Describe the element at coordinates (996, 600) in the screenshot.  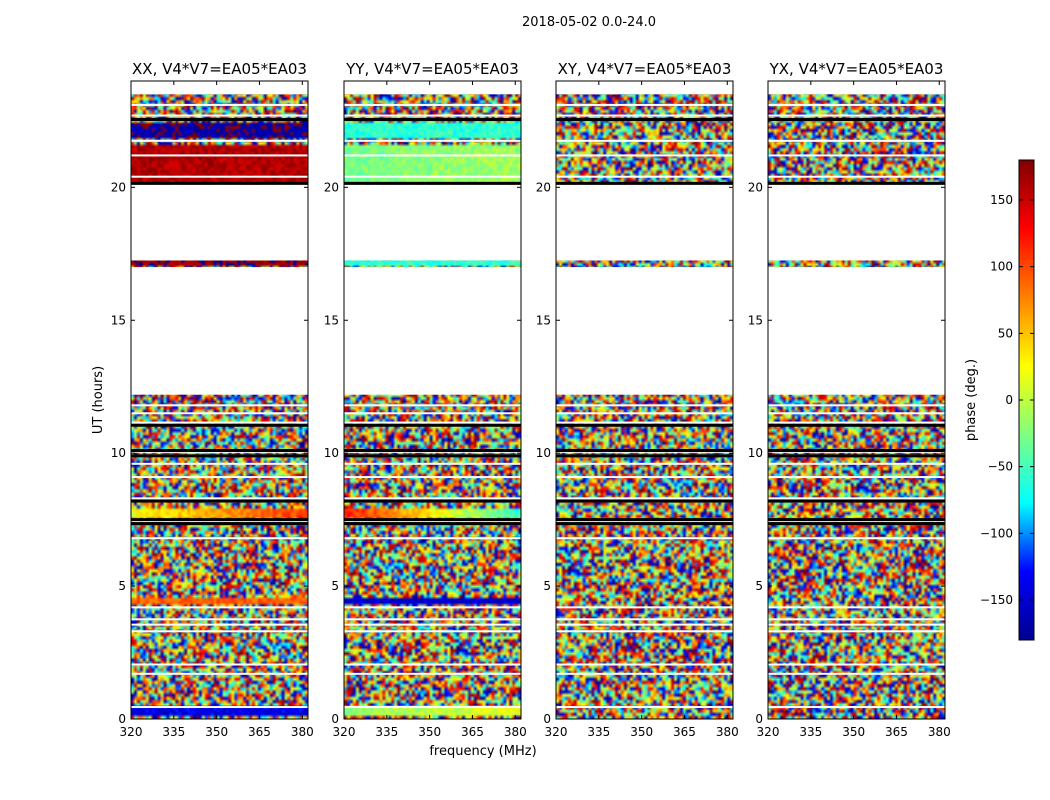
I see `colorbar-tick-label: −150` at that location.